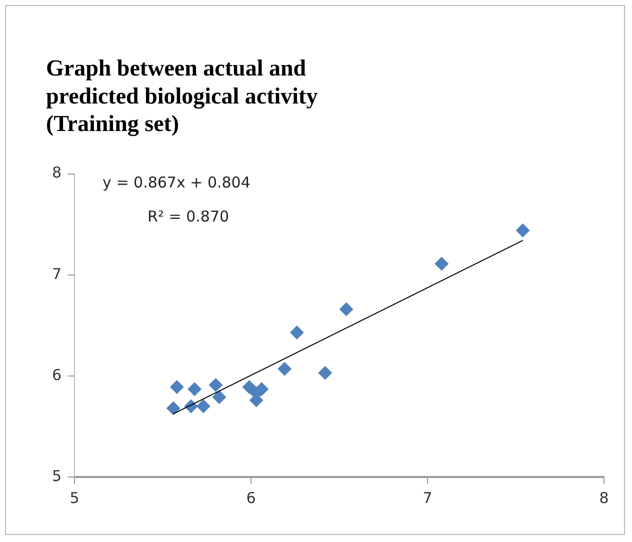 The image size is (632, 542). Describe the element at coordinates (176, 183) in the screenshot. I see `annotation: y = 0.867x + 0.804` at that location.